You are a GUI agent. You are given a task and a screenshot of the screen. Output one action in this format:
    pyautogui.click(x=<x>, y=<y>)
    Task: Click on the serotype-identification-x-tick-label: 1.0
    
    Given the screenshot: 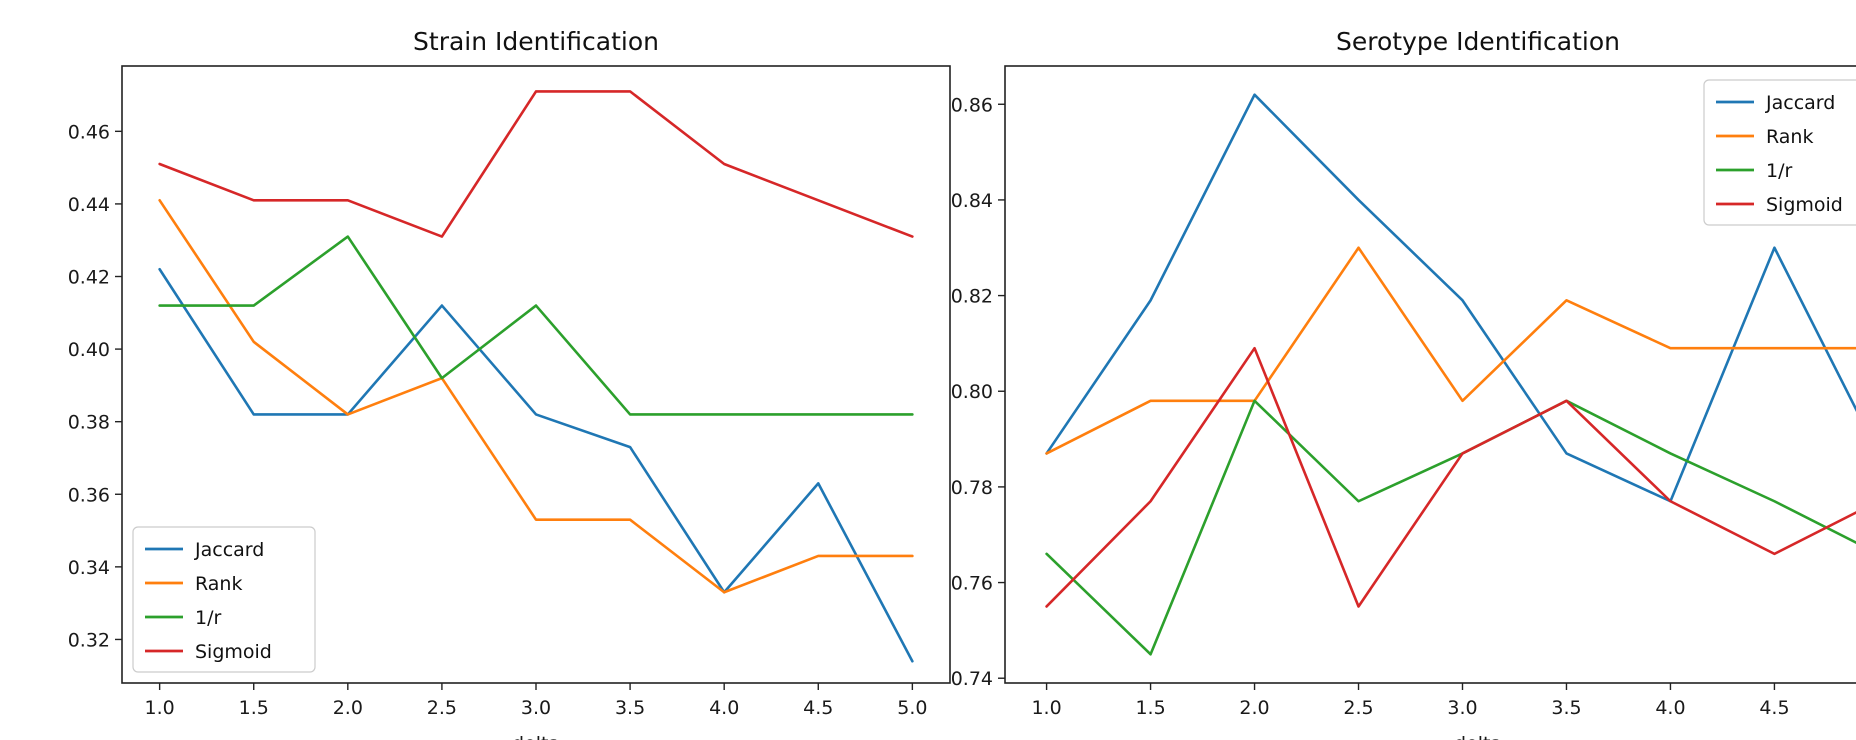 What is the action you would take?
    pyautogui.click(x=1046, y=708)
    